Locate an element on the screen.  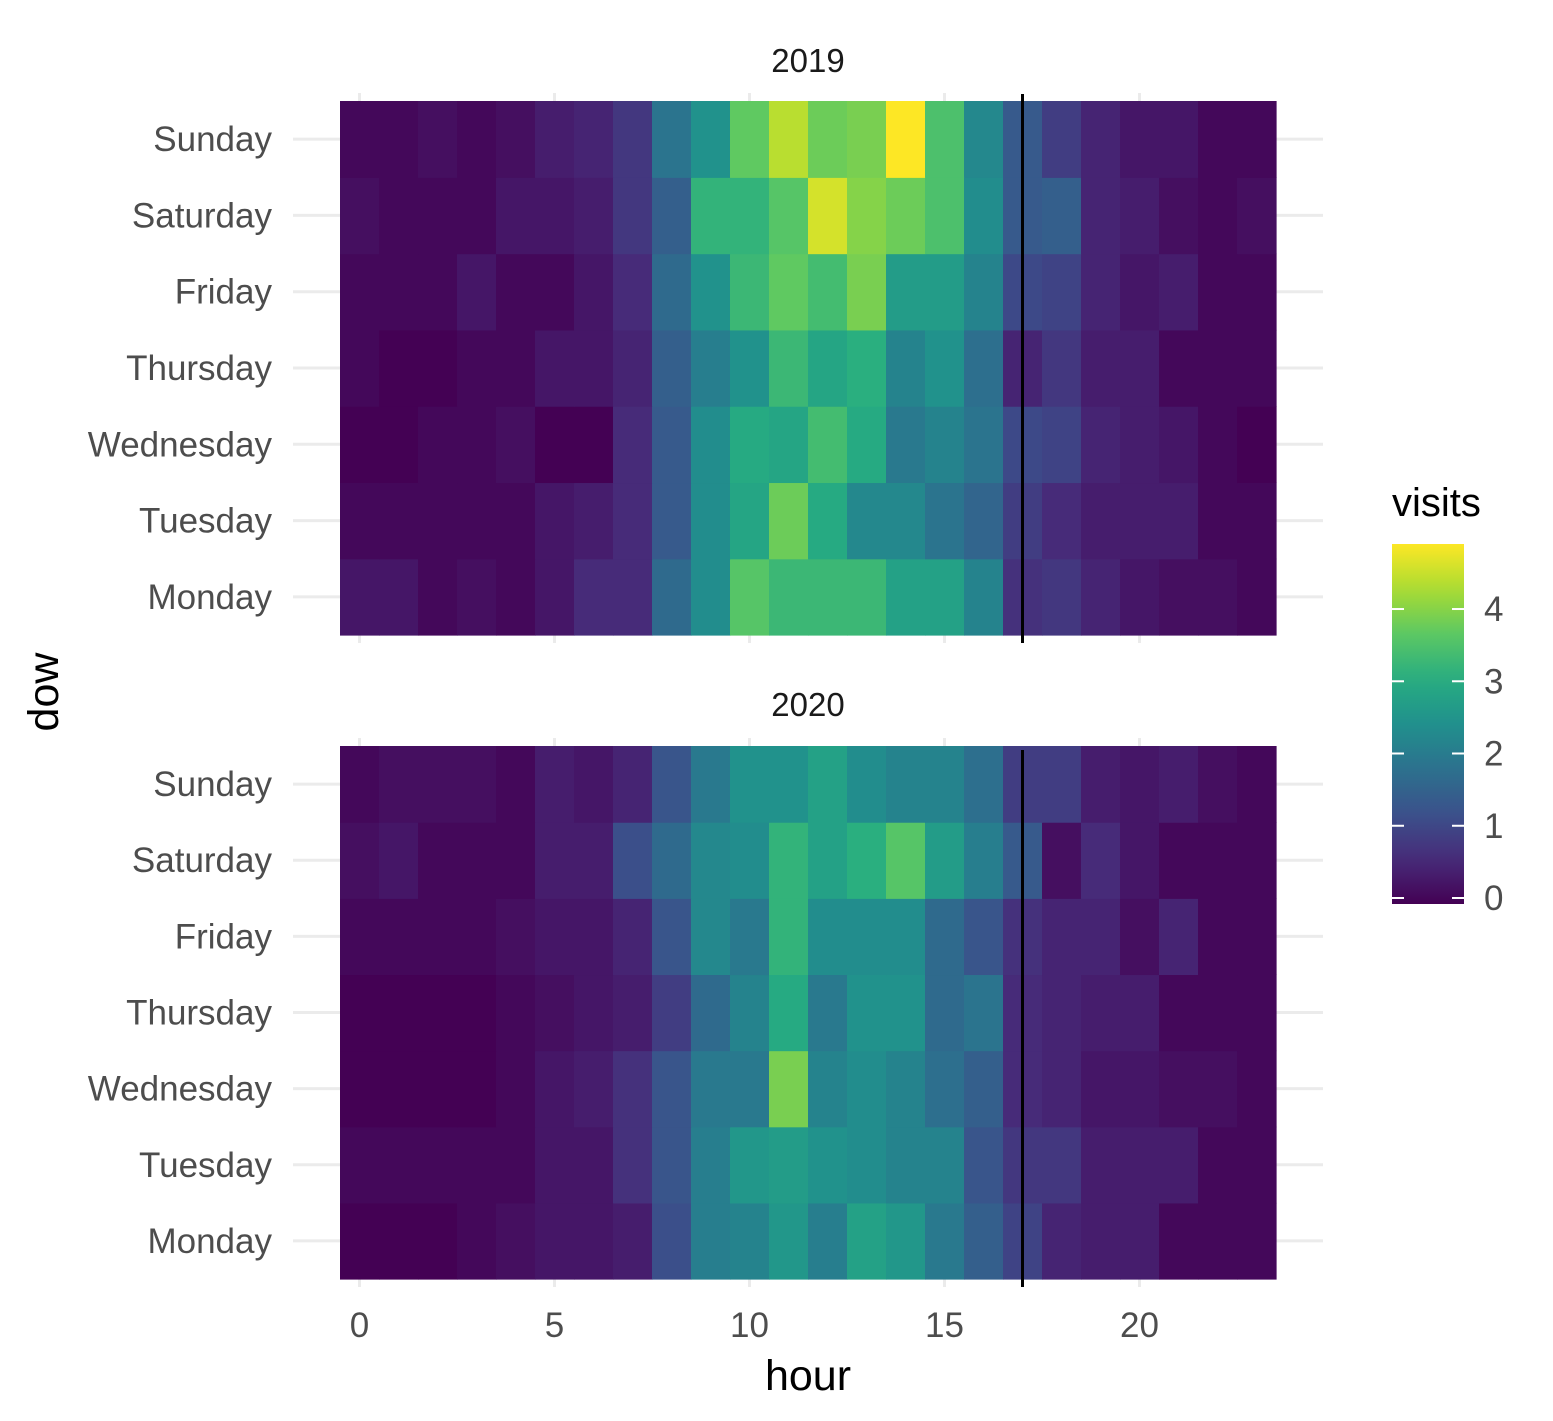
x-tick-label-20: 20 is located at coordinates (1139, 1325).